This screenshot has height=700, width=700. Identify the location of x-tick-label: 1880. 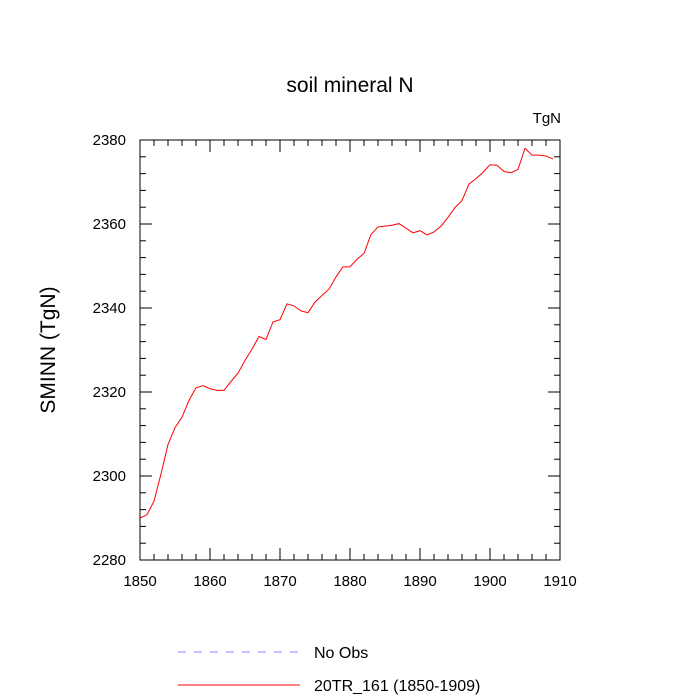
(349, 581).